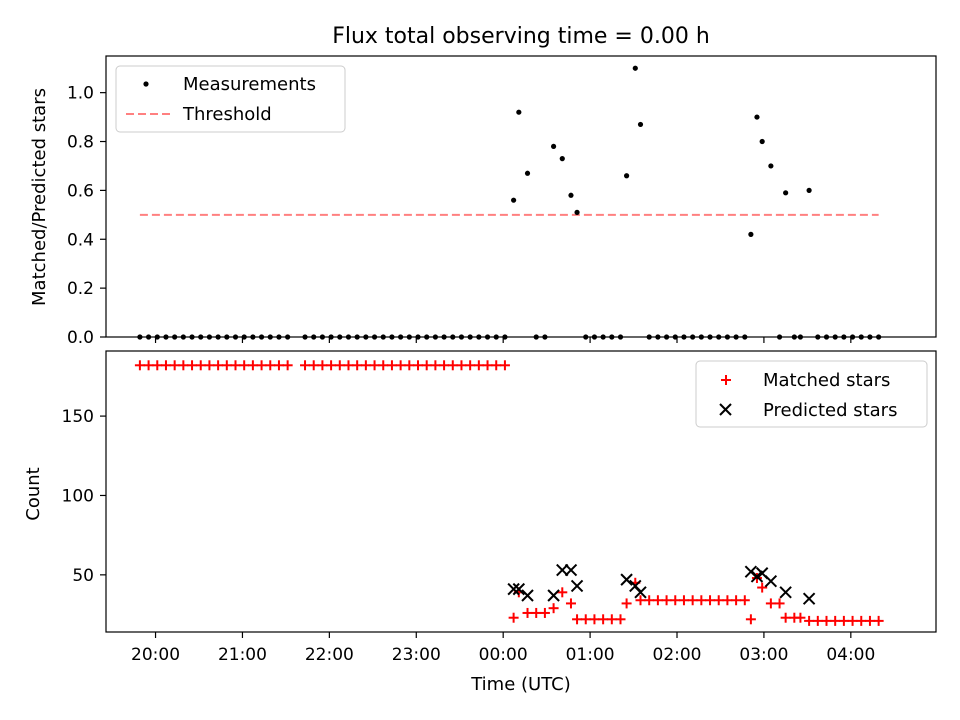  Describe the element at coordinates (33, 493) in the screenshot. I see `bottom-y-axis-label: Count` at that location.